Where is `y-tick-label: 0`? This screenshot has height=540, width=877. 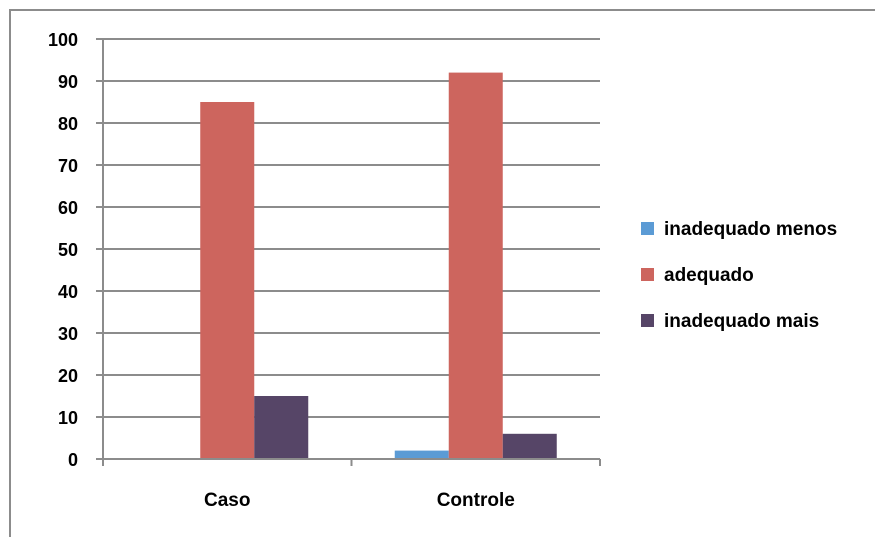 y-tick-label: 0 is located at coordinates (73, 460).